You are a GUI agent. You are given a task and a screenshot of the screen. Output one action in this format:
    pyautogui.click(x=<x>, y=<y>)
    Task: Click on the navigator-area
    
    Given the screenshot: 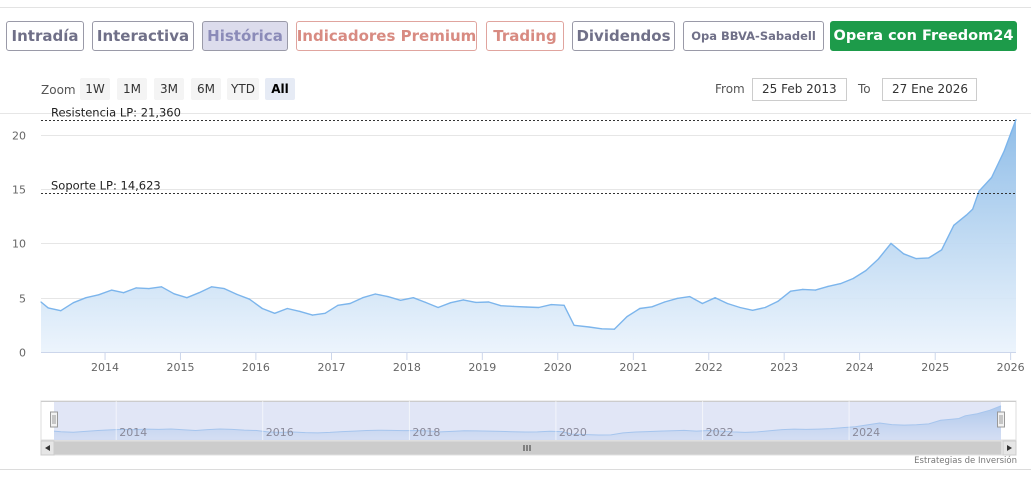 What is the action you would take?
    pyautogui.click(x=527, y=422)
    